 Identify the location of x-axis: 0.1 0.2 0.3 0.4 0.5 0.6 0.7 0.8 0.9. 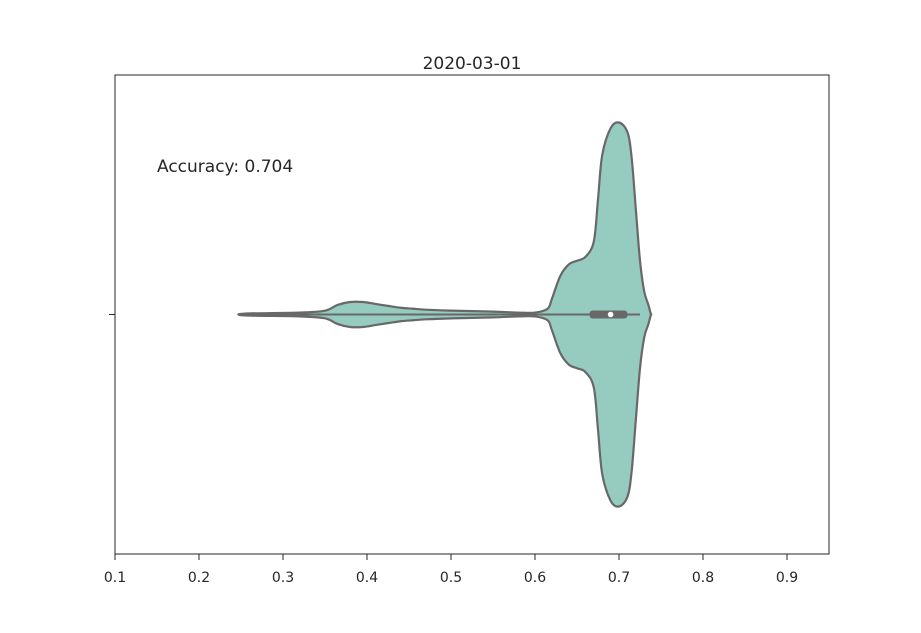
(451, 570).